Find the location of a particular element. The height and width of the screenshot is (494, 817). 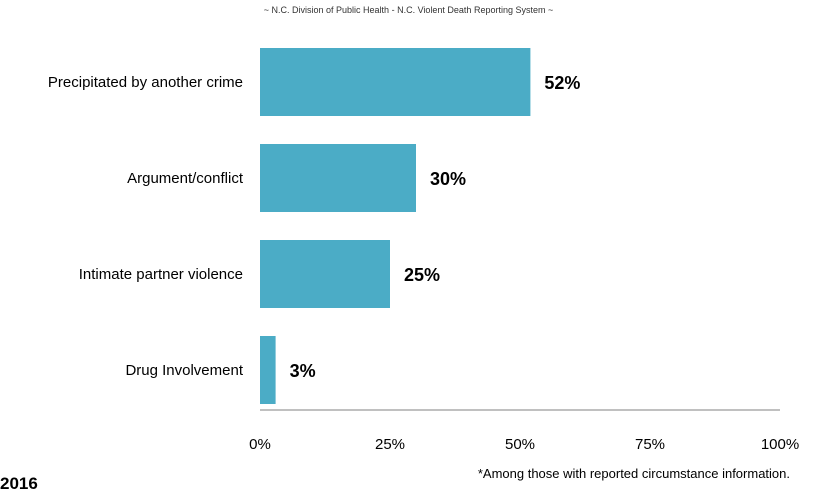

data-label: 52% is located at coordinates (562, 83).